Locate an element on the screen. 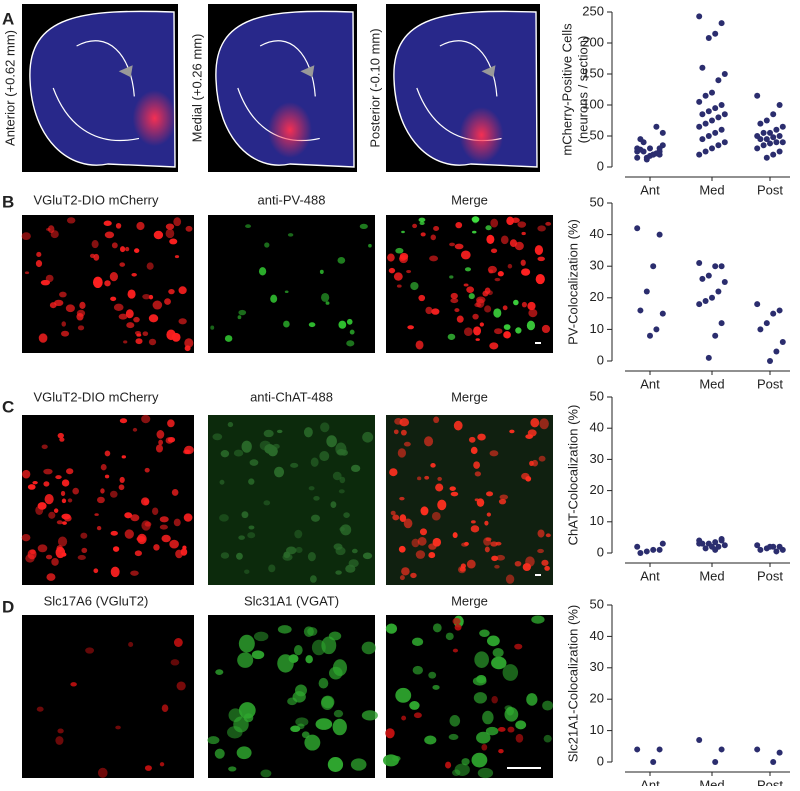 This screenshot has width=800, height=791. ventricle is located at coordinates (307, 71).